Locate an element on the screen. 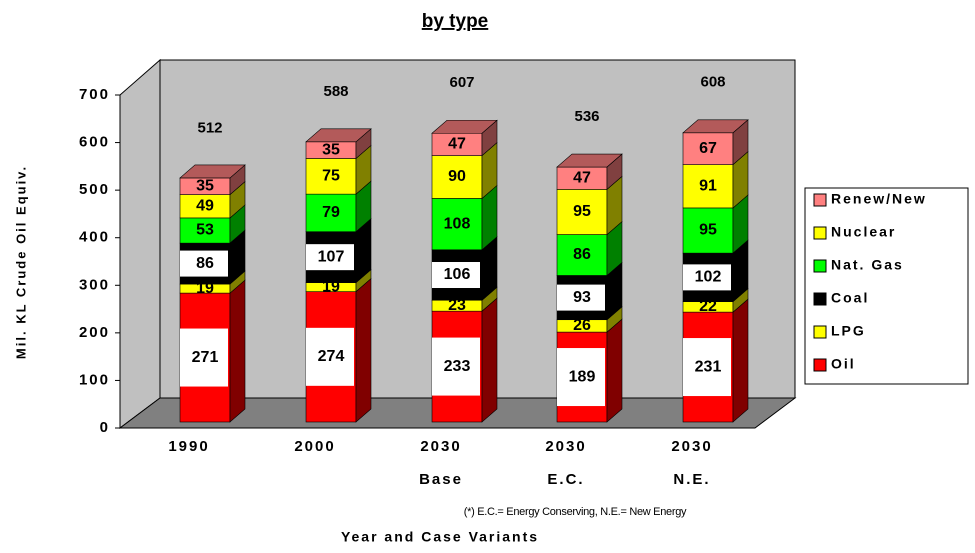 The image size is (975, 553). legend-label: LPG is located at coordinates (848, 331).